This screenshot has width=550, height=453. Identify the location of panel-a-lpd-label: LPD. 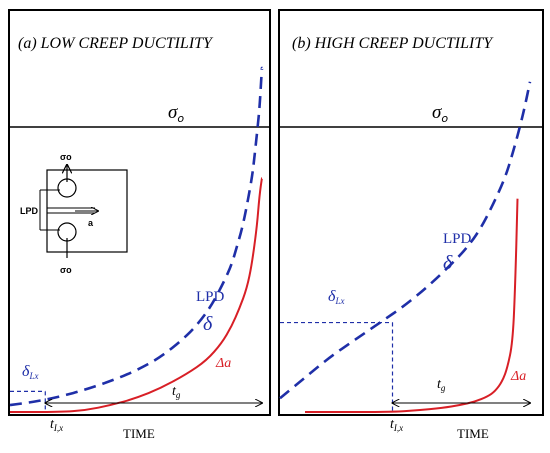
(210, 297).